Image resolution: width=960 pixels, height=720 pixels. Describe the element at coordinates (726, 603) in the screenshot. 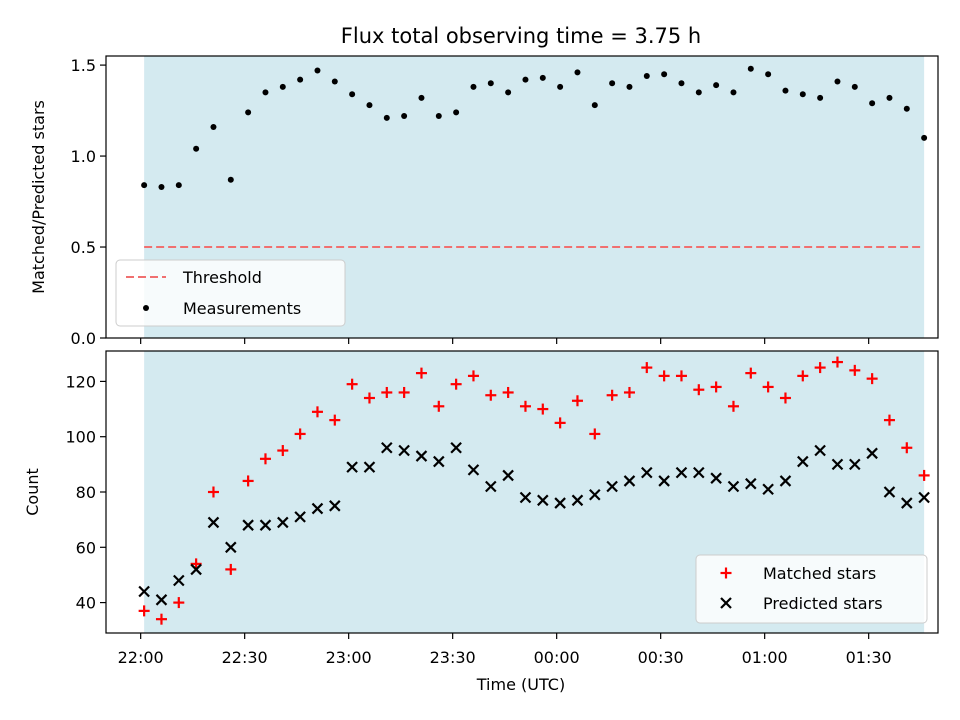

I see `predicted-stars-legend-swatch` at that location.